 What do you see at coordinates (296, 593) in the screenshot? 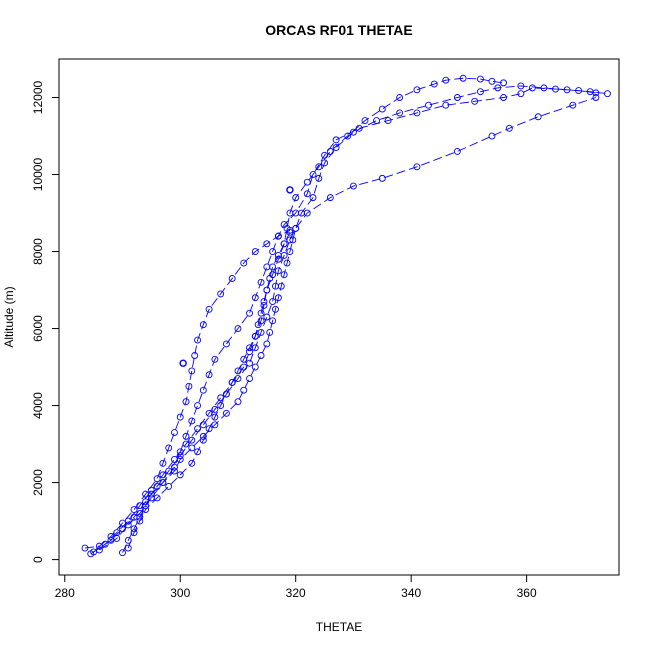
I see `x-tick-label: 320` at bounding box center [296, 593].